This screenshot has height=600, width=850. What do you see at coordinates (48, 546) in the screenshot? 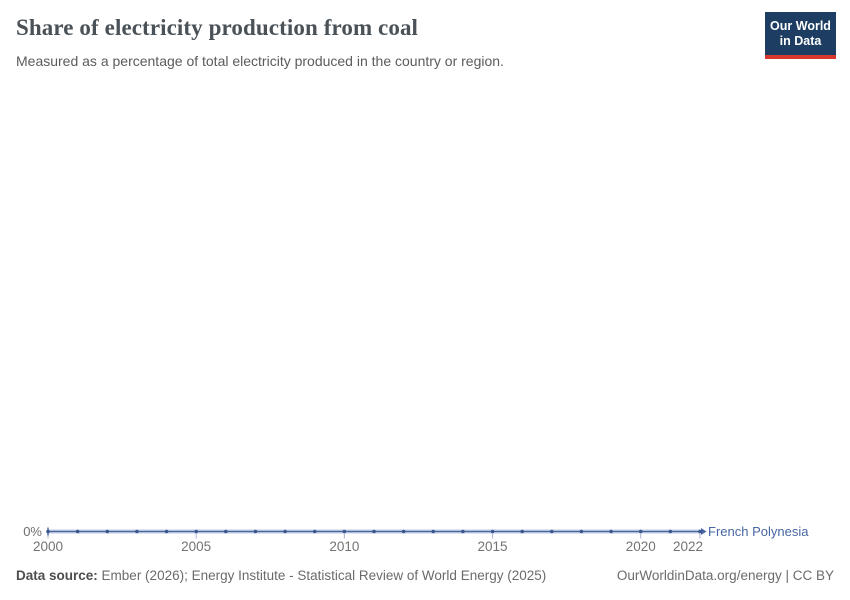
I see `x-tick-label-2000: 2000` at bounding box center [48, 546].